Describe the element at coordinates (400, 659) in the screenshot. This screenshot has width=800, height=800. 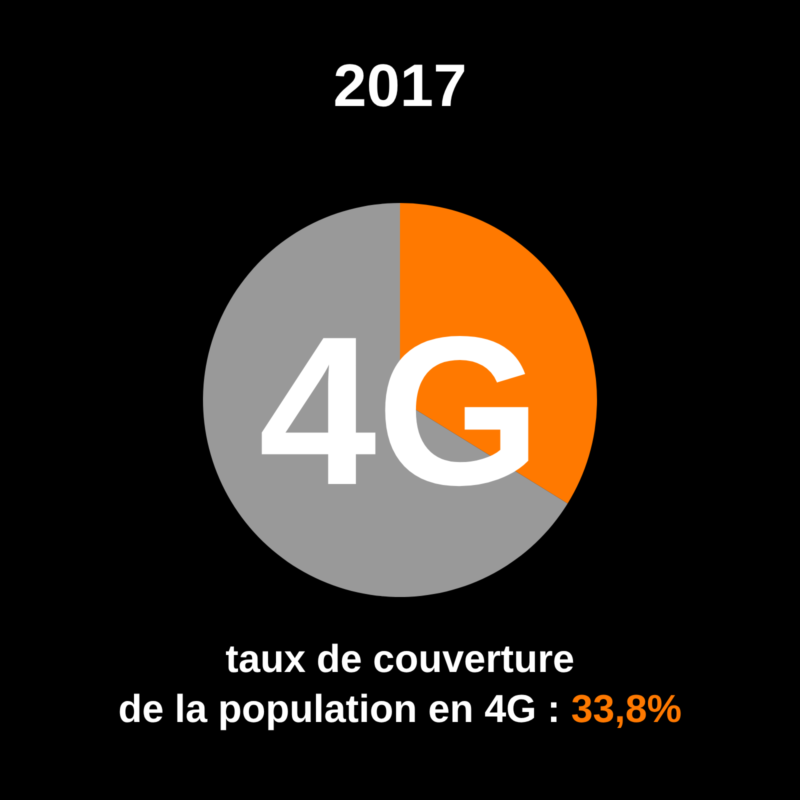
I see `text: taux de couverture` at that location.